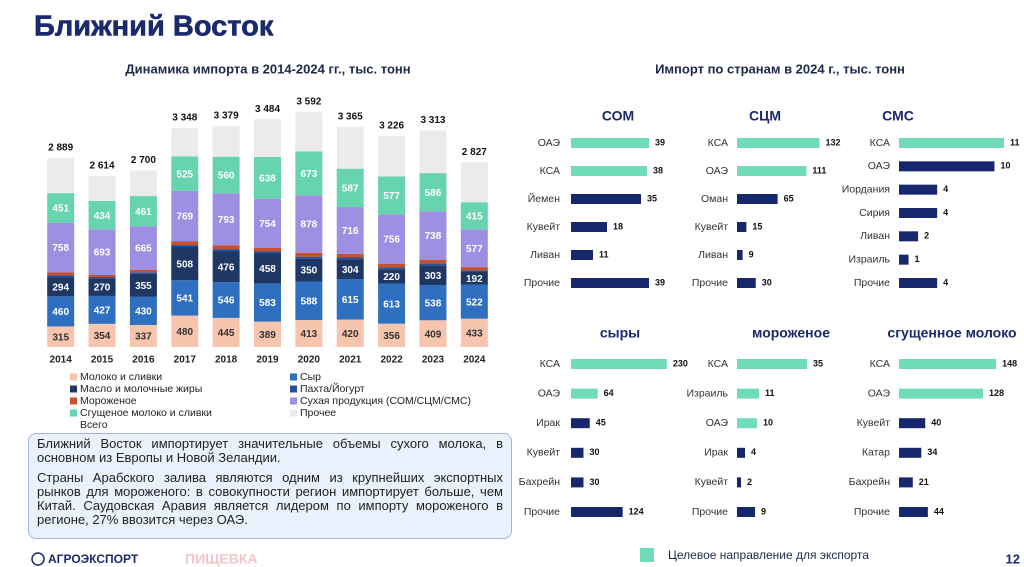  Describe the element at coordinates (267, 109) in the screenshot. I see `total-label: 3 484` at that location.